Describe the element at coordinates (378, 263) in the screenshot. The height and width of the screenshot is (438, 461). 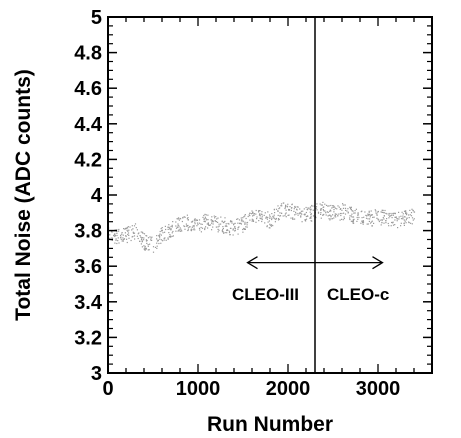
I see `arrow-head-right` at that location.